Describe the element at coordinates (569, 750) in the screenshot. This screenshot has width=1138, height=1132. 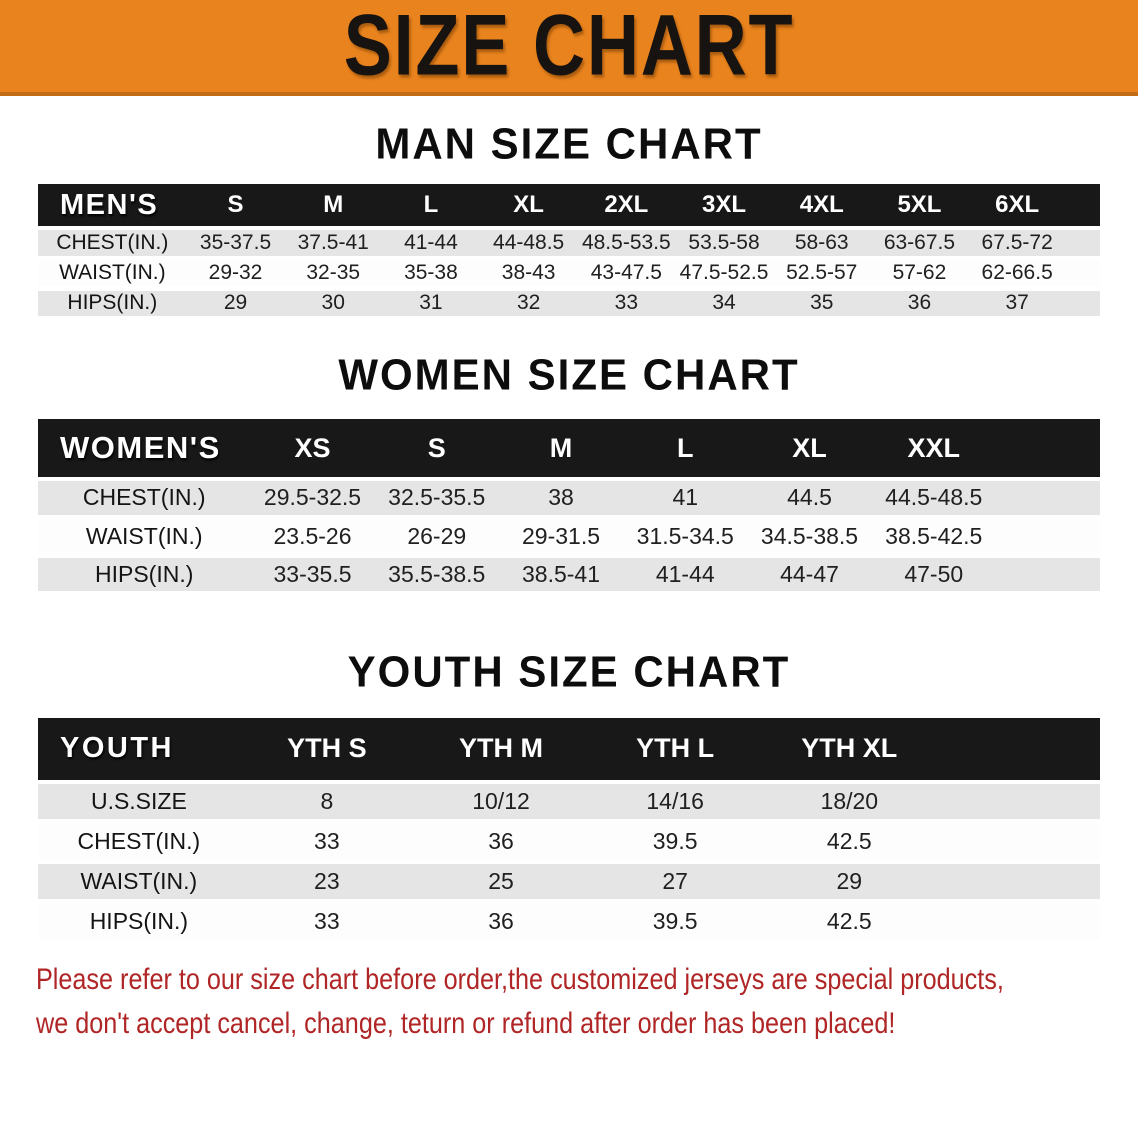
I see `table-header-row: YOUTH YTH S YTH M YTH L YTH XL` at that location.